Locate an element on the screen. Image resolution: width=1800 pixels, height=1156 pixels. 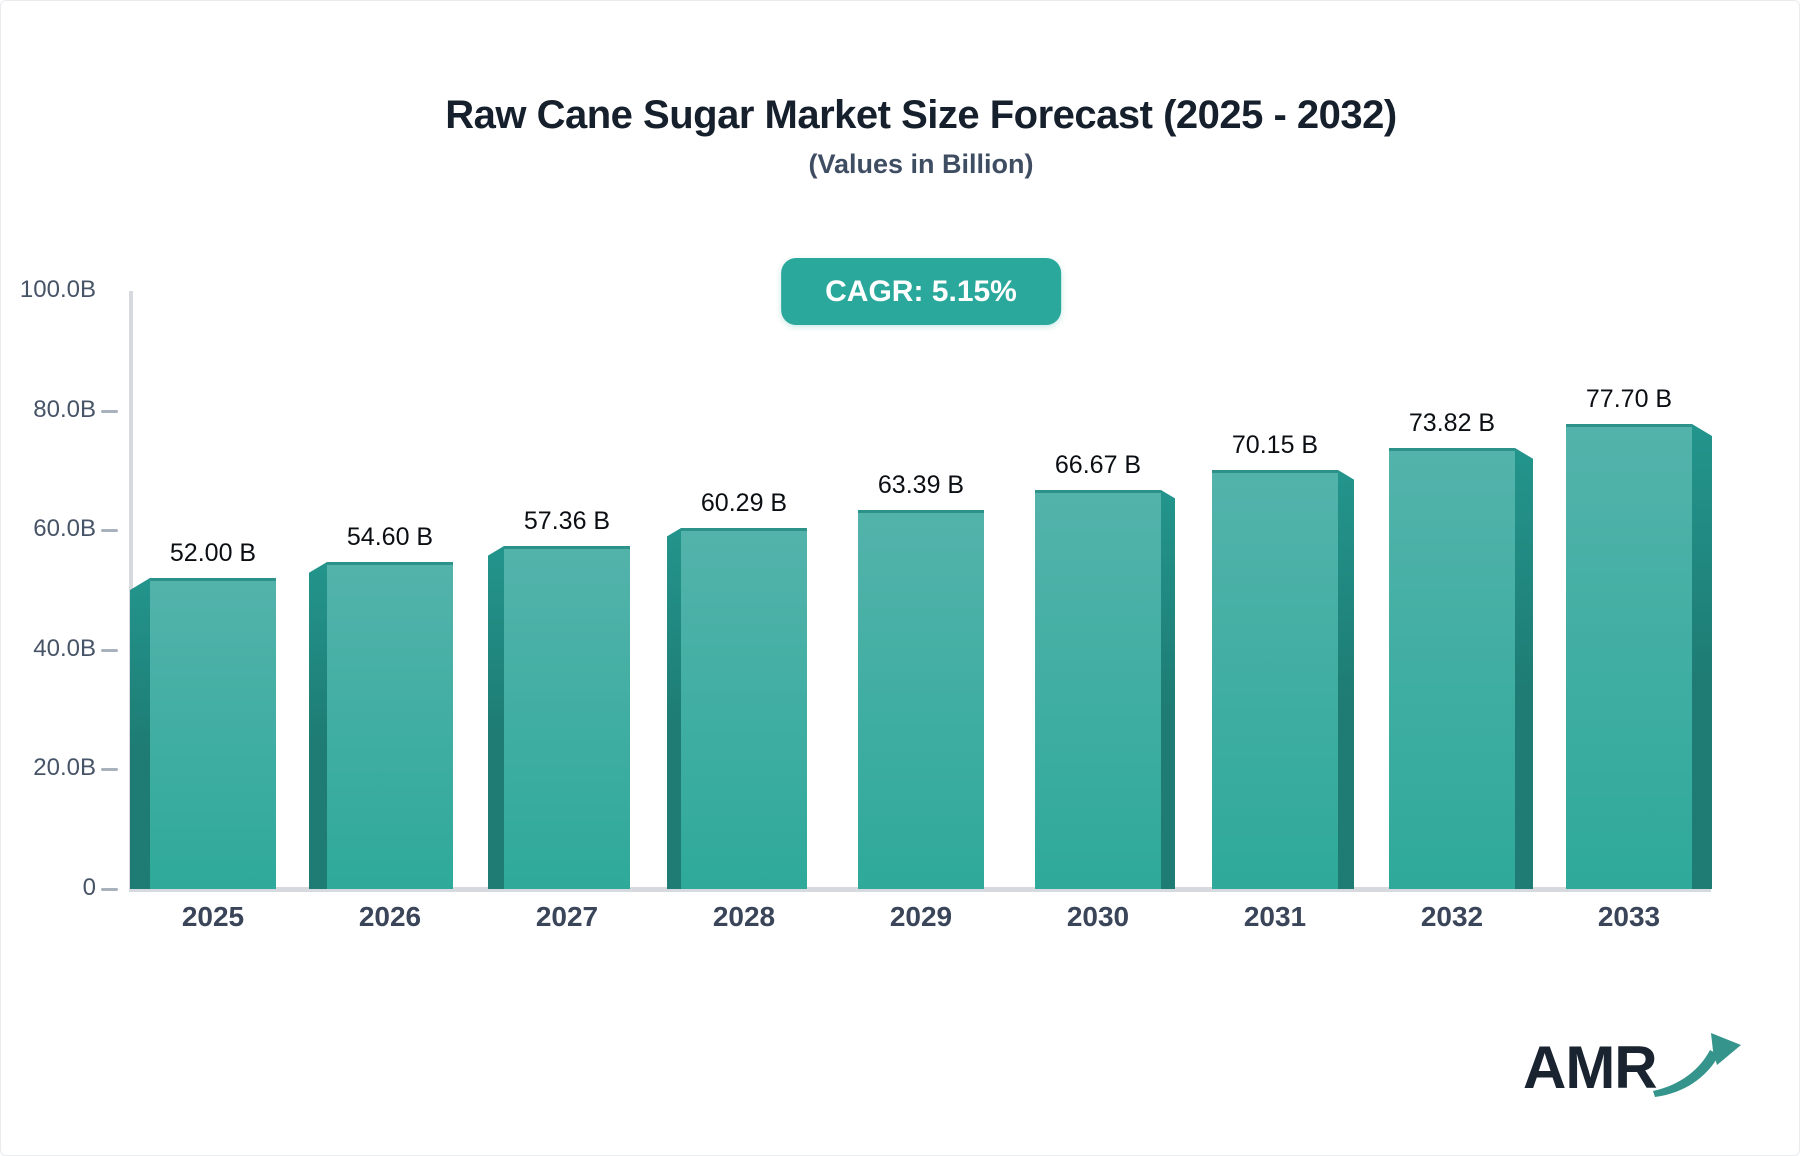
bar-2025 is located at coordinates (213, 733).